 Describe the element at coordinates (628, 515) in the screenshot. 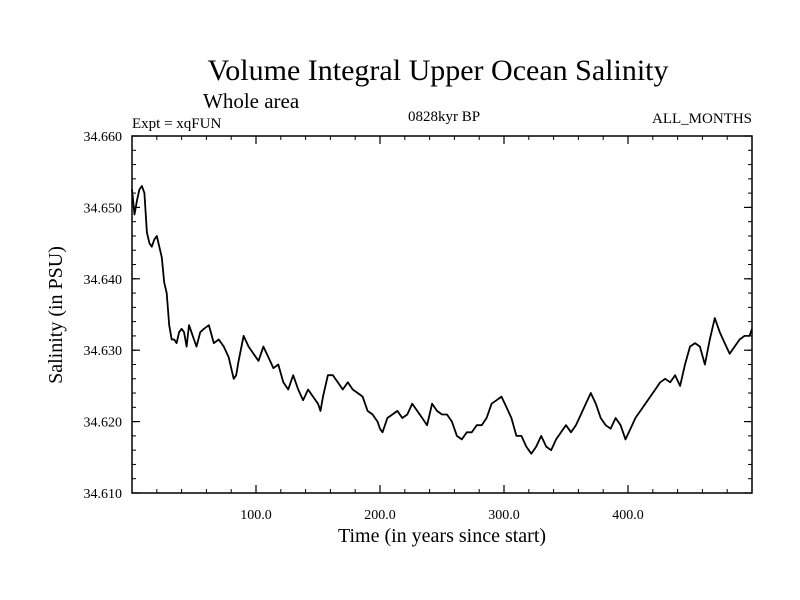

I see `x-tick-label-3: 400.0` at that location.